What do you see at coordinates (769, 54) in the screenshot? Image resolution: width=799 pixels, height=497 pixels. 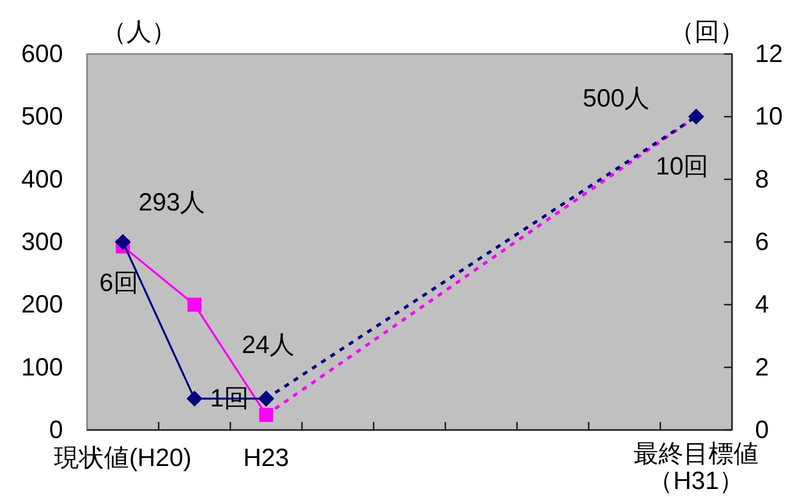 I see `y2-tick-label: 12` at bounding box center [769, 54].